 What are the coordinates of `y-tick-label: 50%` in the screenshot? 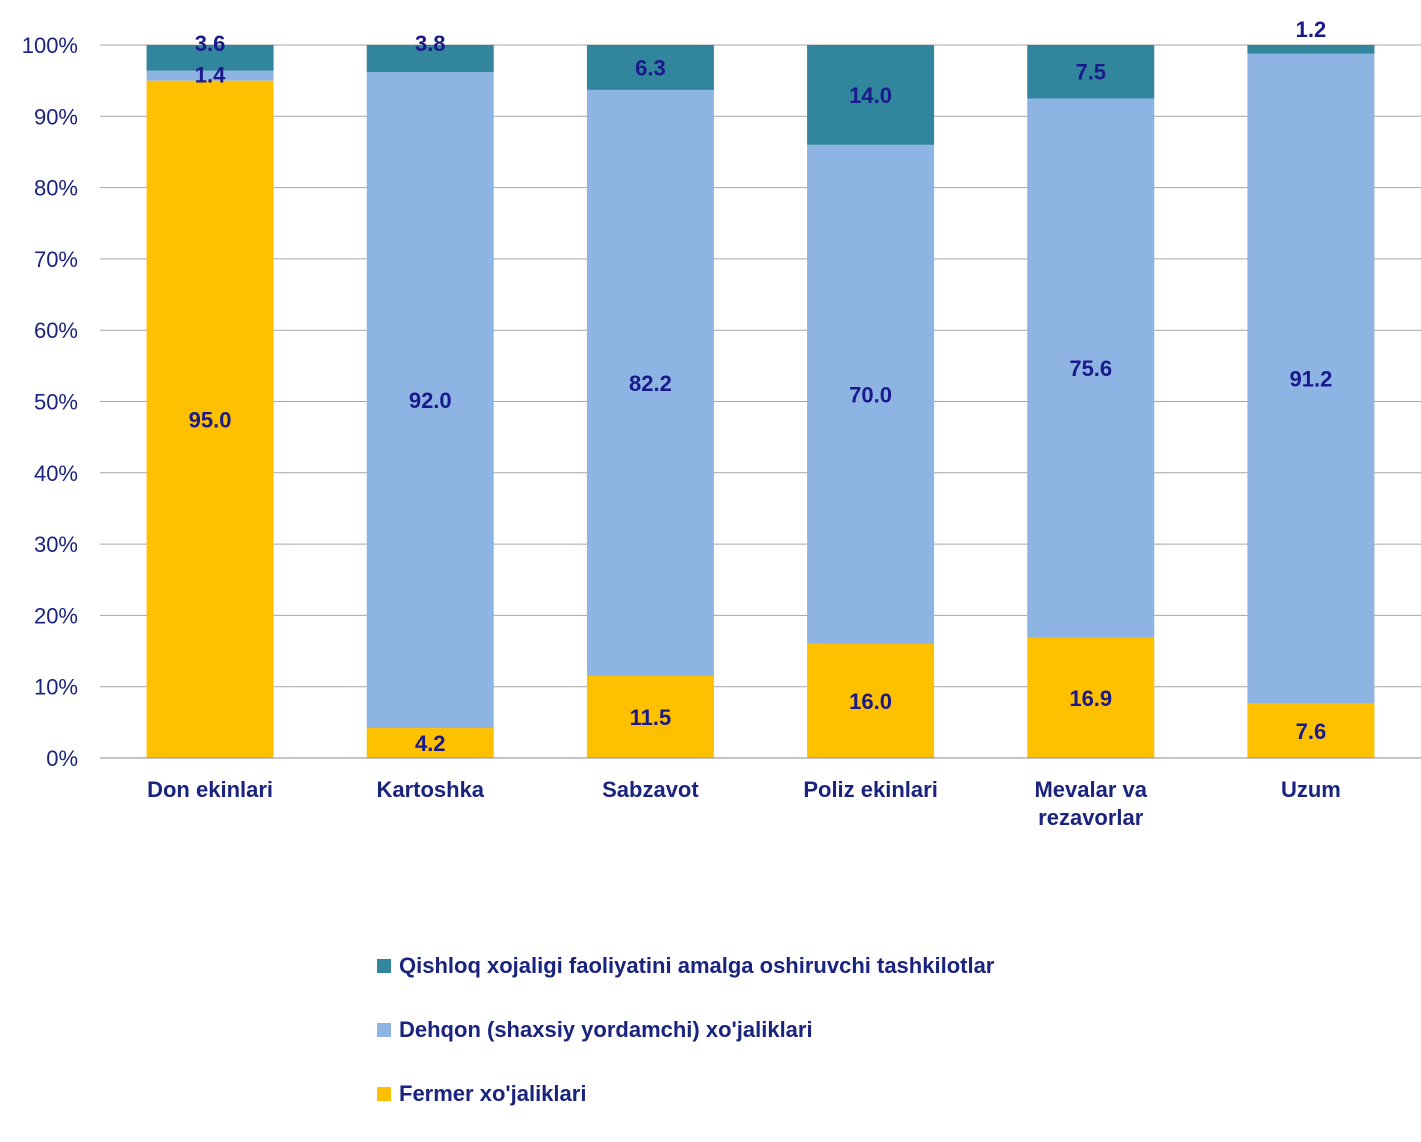 It's located at (56, 402).